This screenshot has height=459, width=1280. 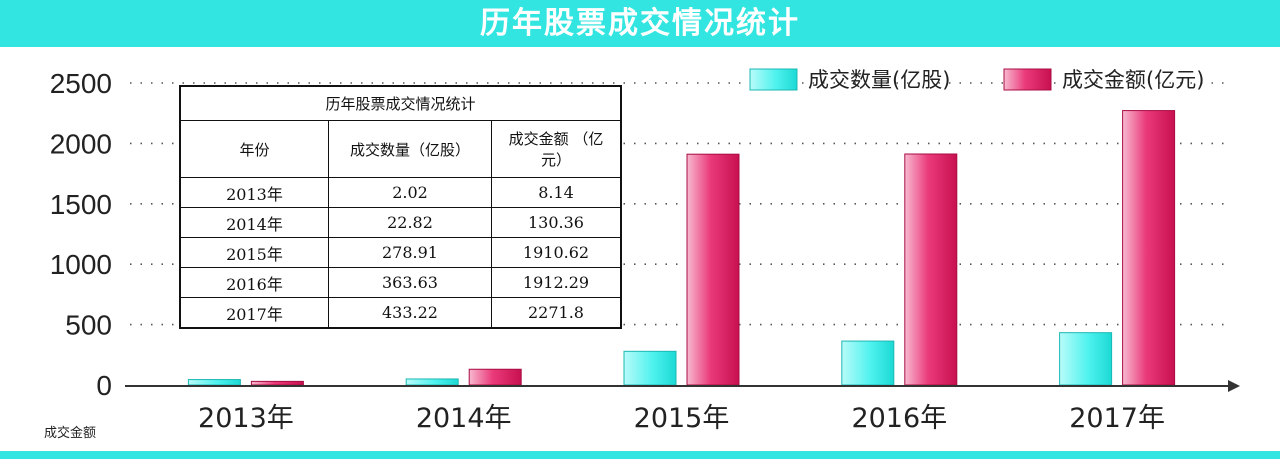 What do you see at coordinates (81, 234) in the screenshot?
I see `y-axis: 0 500 1000 1500 2000 2500` at bounding box center [81, 234].